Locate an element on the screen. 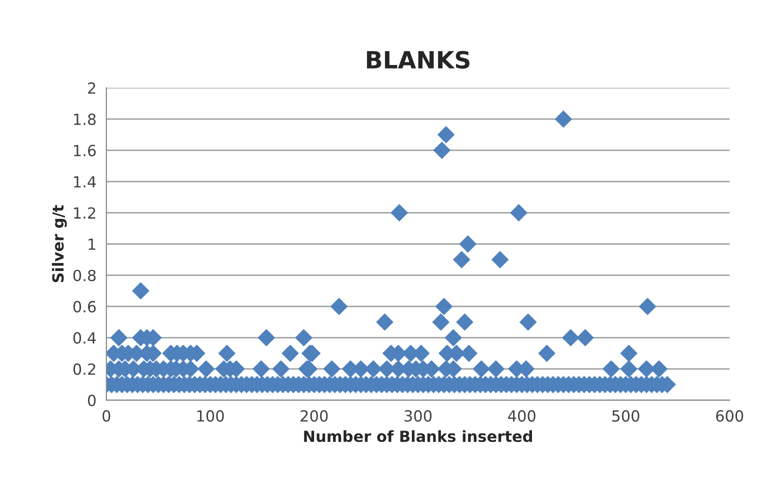 The width and height of the screenshot is (760, 488). x-tick-label: 600 is located at coordinates (730, 416).